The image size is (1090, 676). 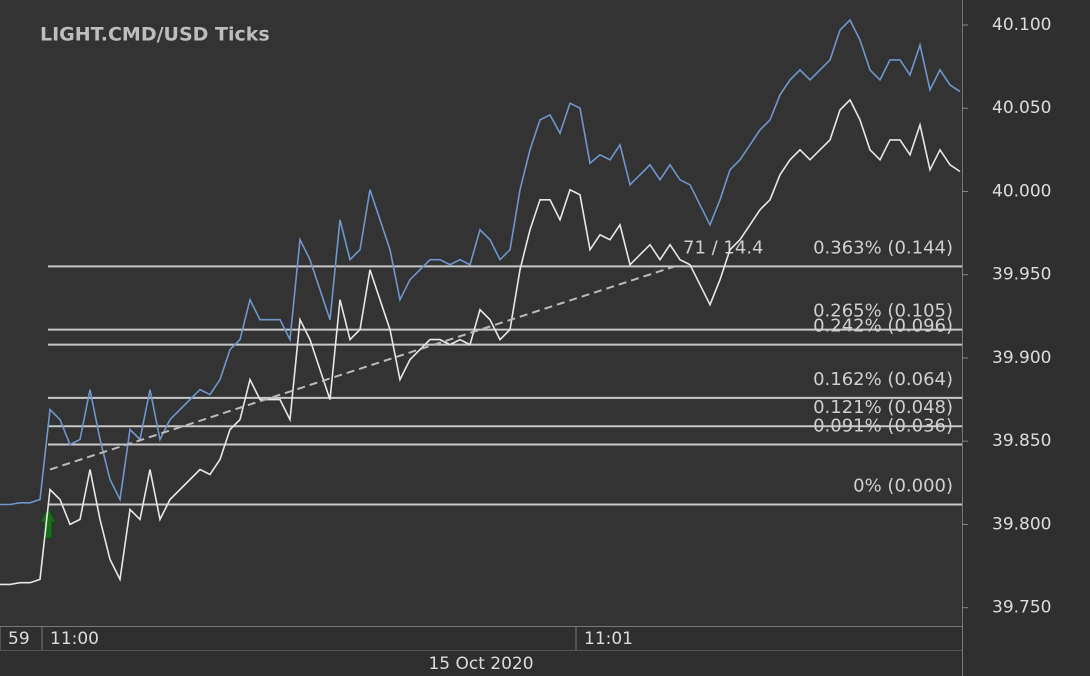 What do you see at coordinates (1021, 524) in the screenshot?
I see `y-tick-label: 39.800` at bounding box center [1021, 524].